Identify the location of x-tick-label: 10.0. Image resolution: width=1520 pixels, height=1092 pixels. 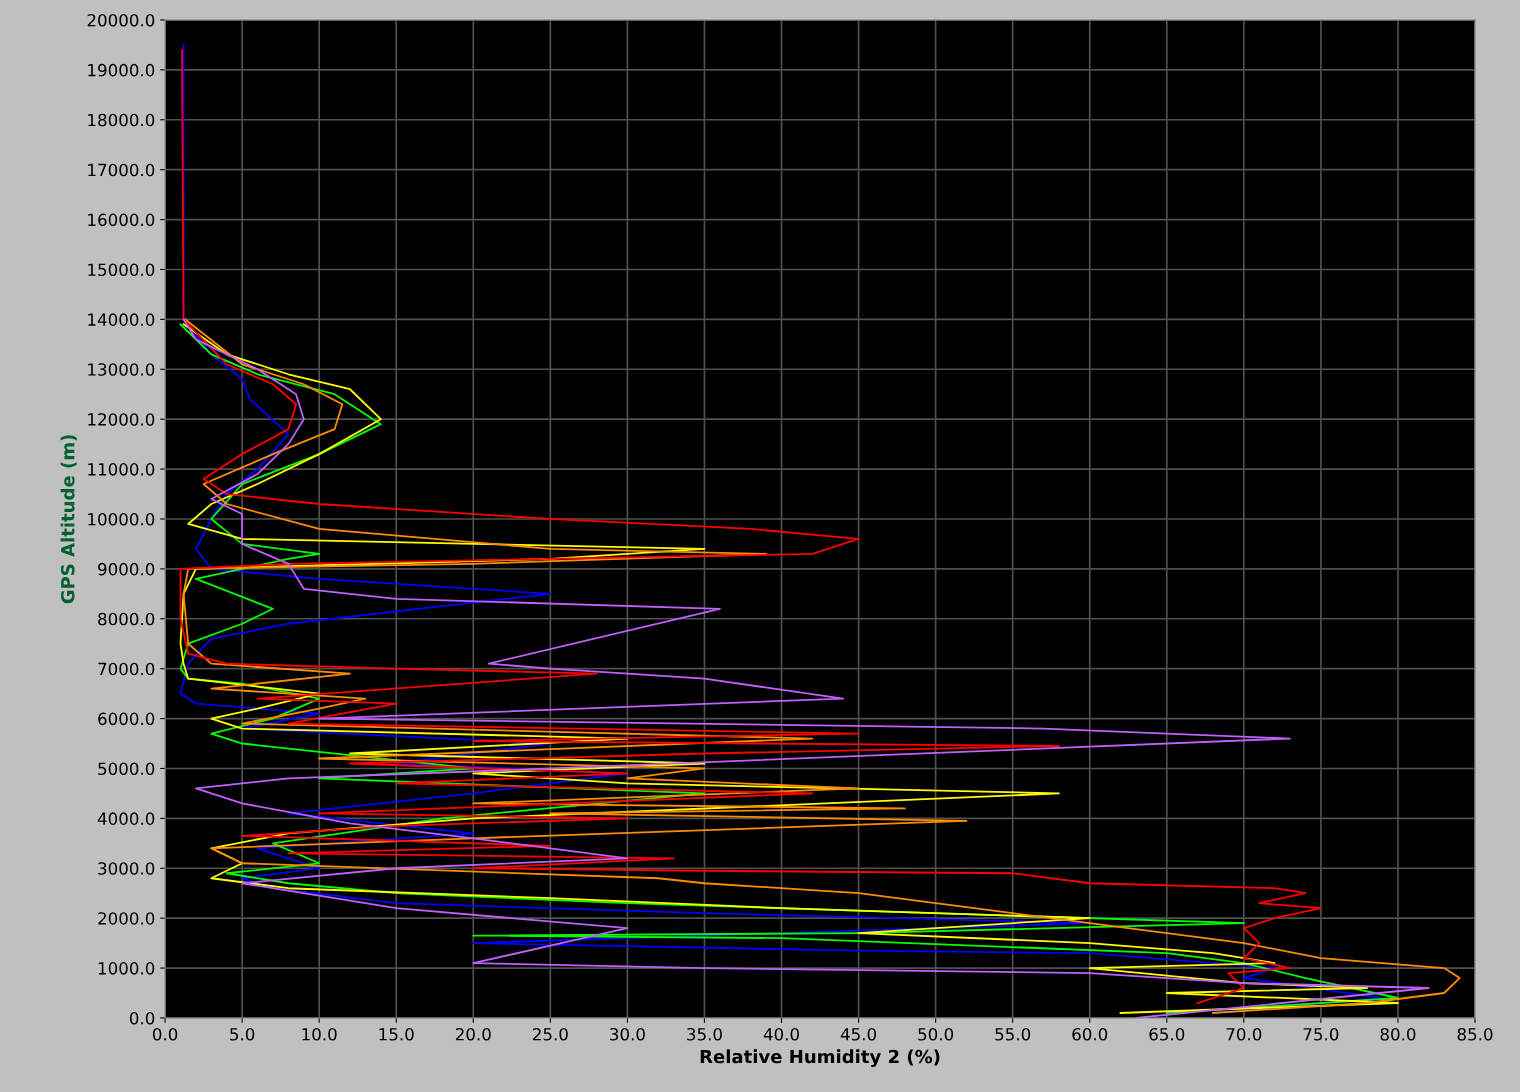
(319, 1034).